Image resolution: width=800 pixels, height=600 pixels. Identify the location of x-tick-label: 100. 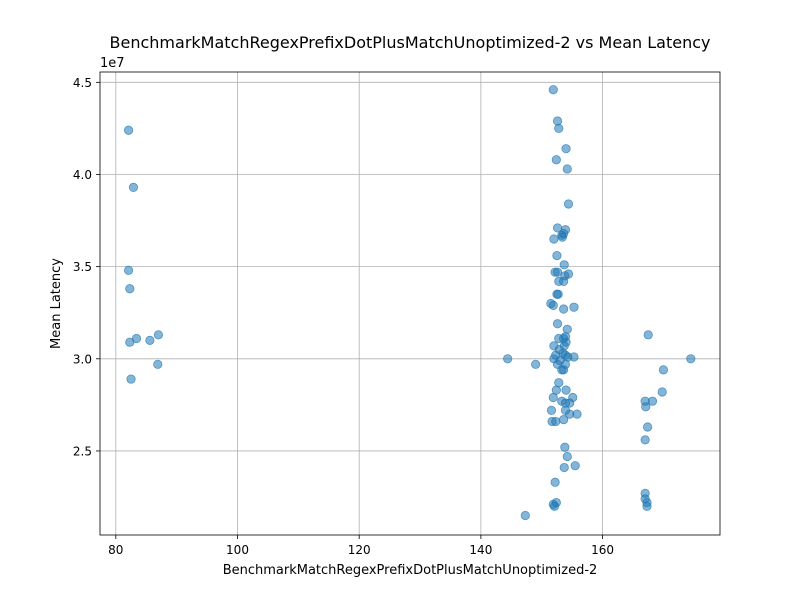
(237, 550).